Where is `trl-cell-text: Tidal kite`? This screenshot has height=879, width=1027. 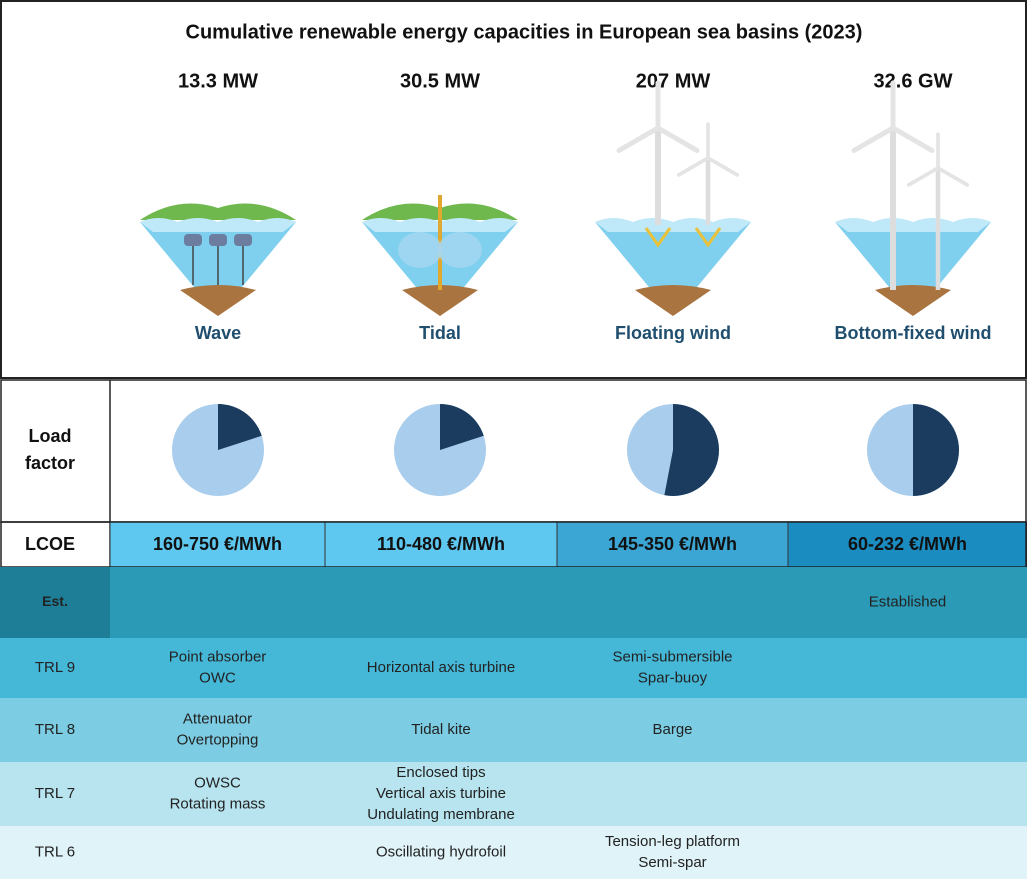 trl-cell-text: Tidal kite is located at coordinates (440, 729).